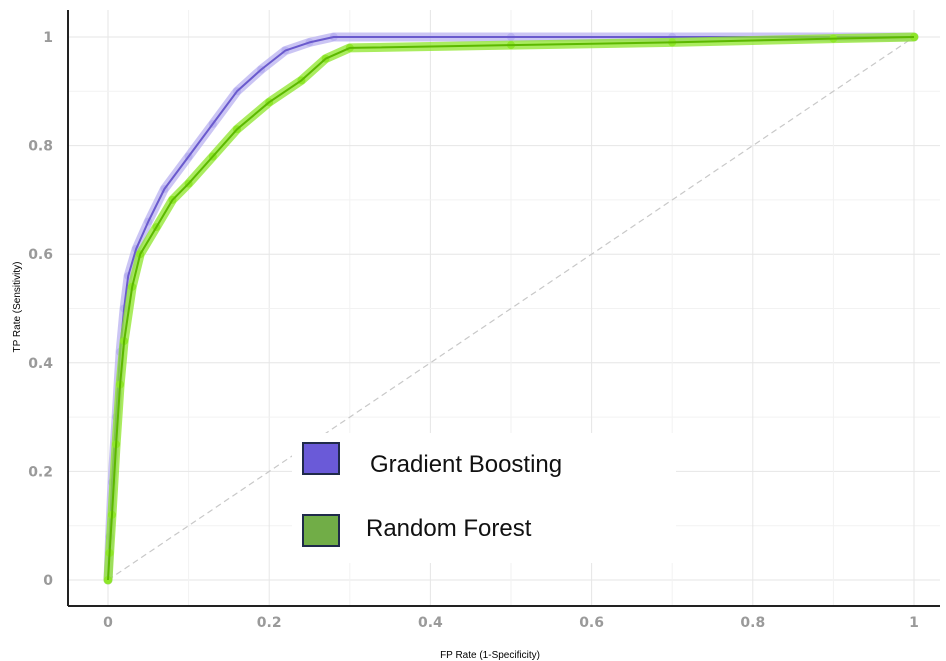 The image size is (946, 661). Describe the element at coordinates (48, 38) in the screenshot. I see `y-tick-label: 1` at that location.